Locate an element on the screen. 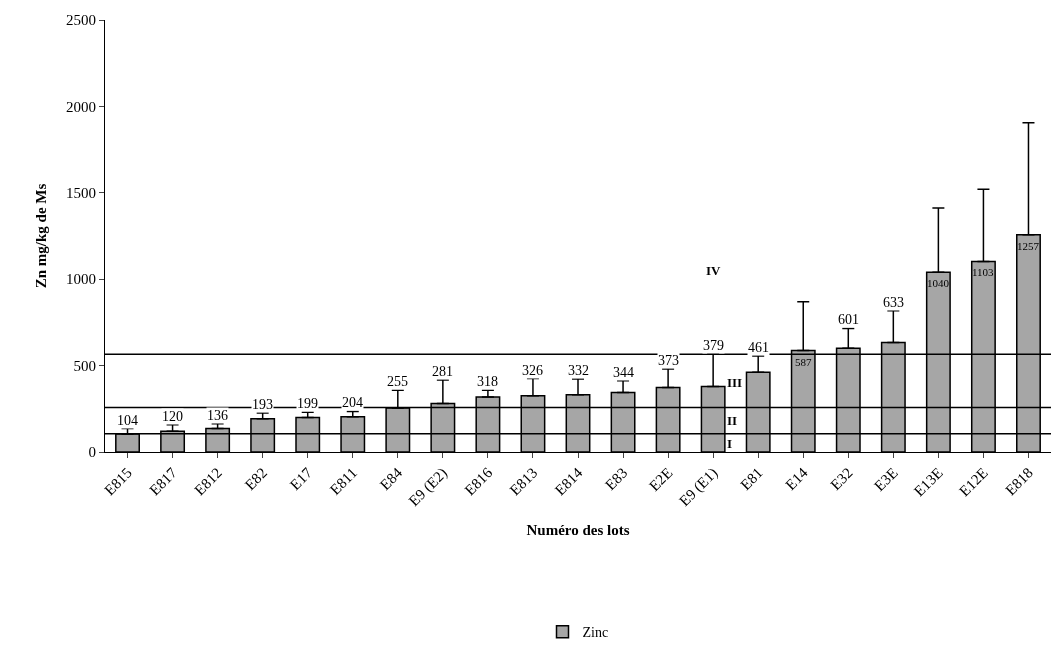 The image size is (1056, 653). y-tick-label: 2500 is located at coordinates (81, 20).